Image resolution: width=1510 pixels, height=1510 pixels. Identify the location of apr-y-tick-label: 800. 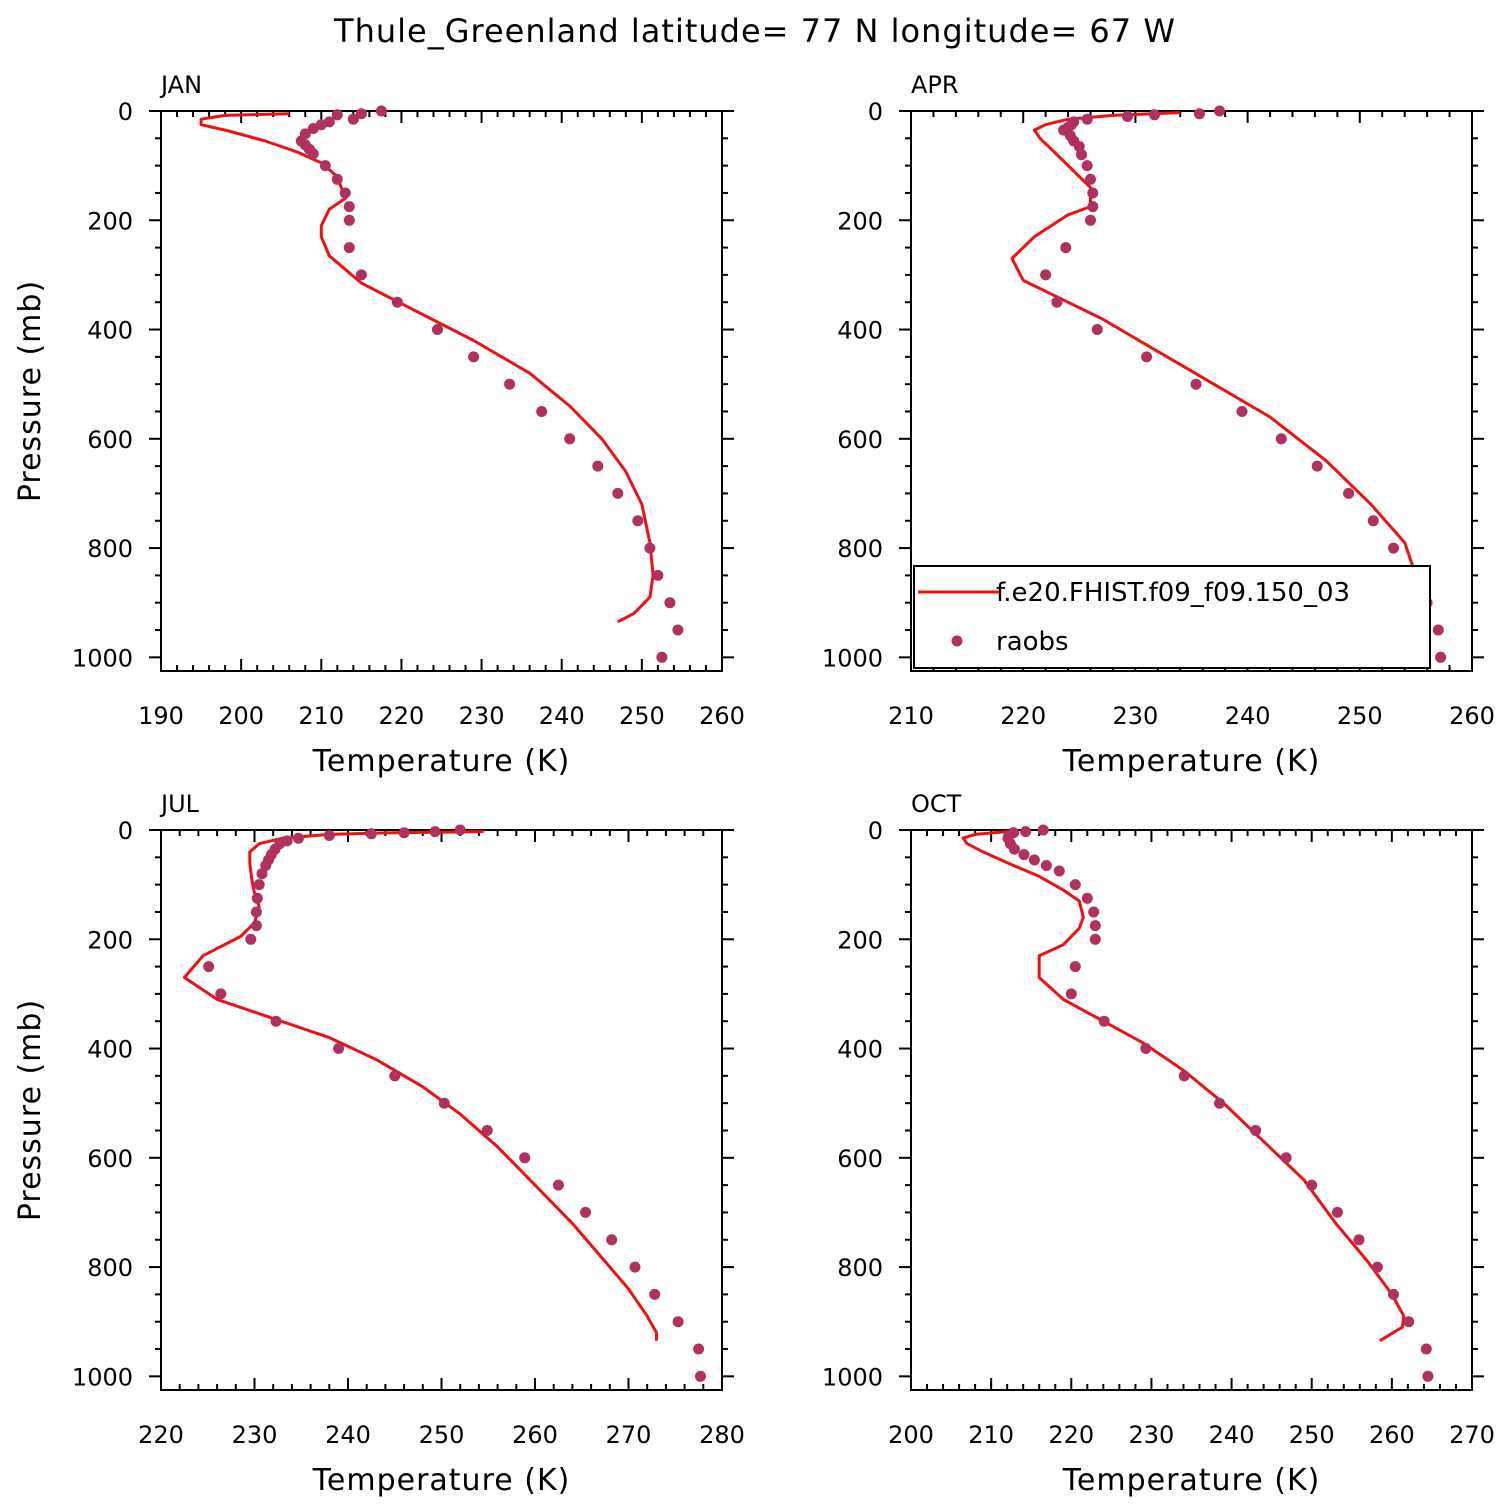
(860, 549).